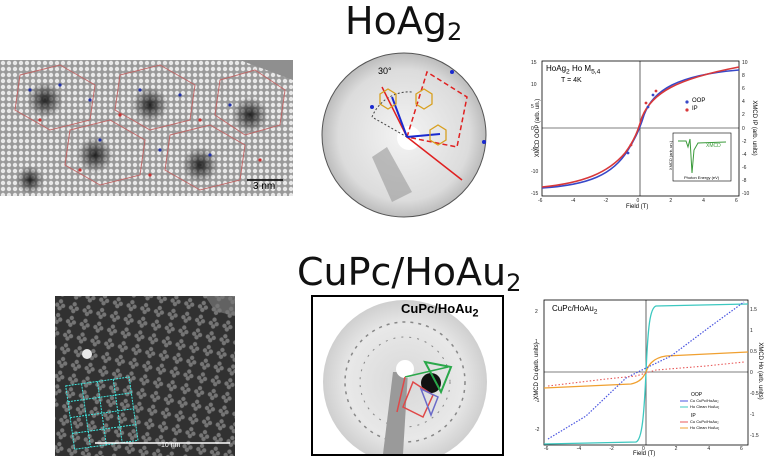  Describe the element at coordinates (538, 128) in the screenshot. I see `xmcd-ylabel-left: XMCD OOP (arb. un.)` at that location.